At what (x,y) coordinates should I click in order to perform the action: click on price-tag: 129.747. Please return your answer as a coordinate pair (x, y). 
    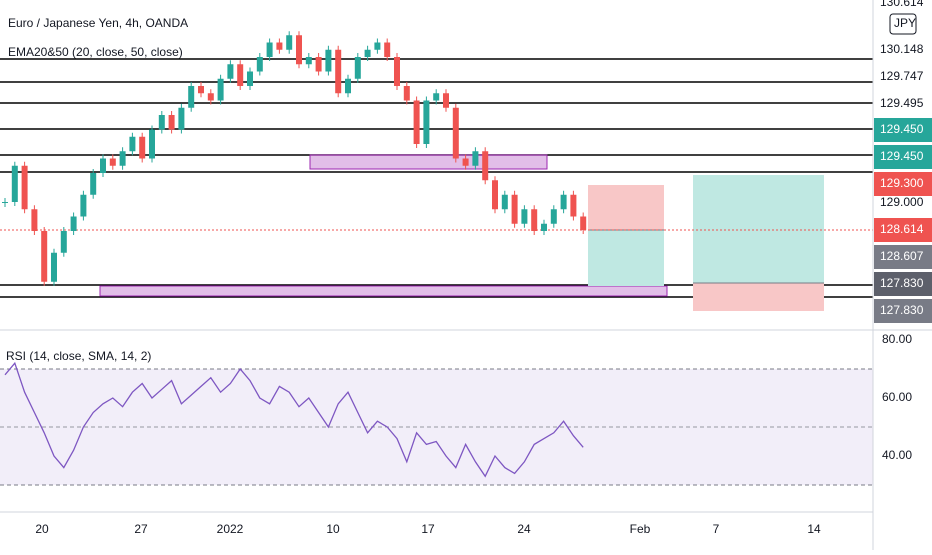
    Looking at the image, I should click on (902, 76).